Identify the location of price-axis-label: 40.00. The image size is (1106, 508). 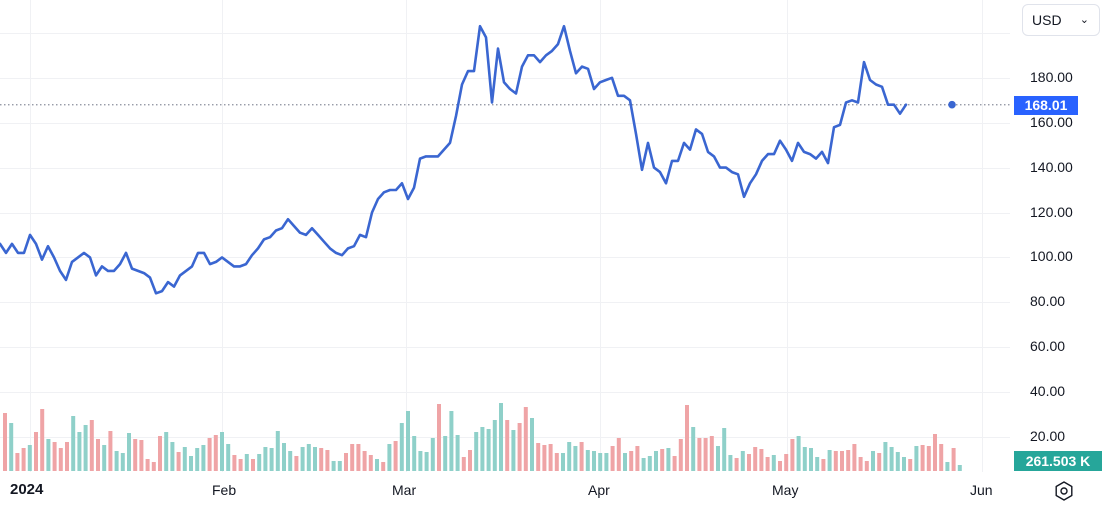
(1048, 391).